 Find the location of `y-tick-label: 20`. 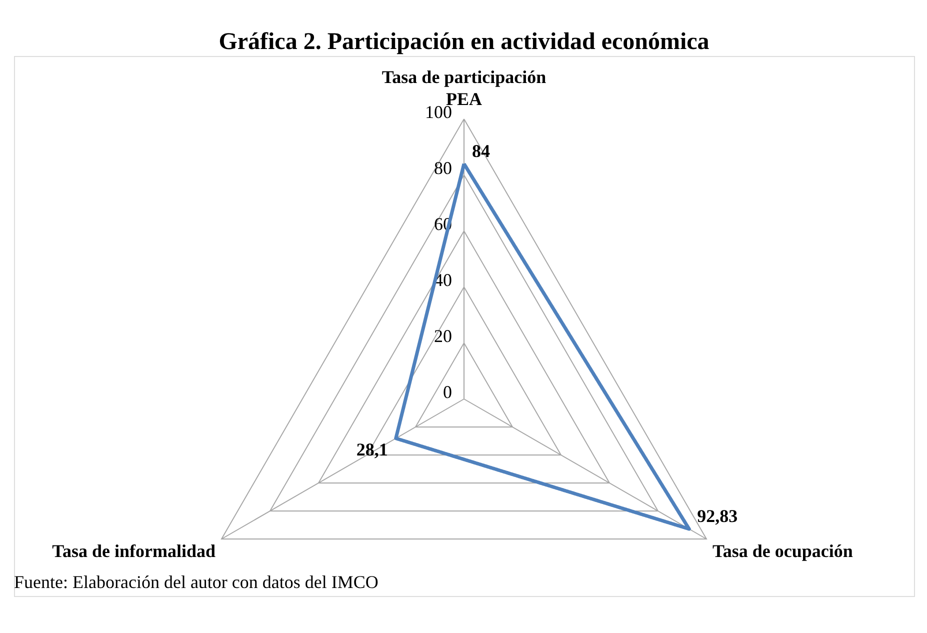

y-tick-label: 20 is located at coordinates (443, 336).